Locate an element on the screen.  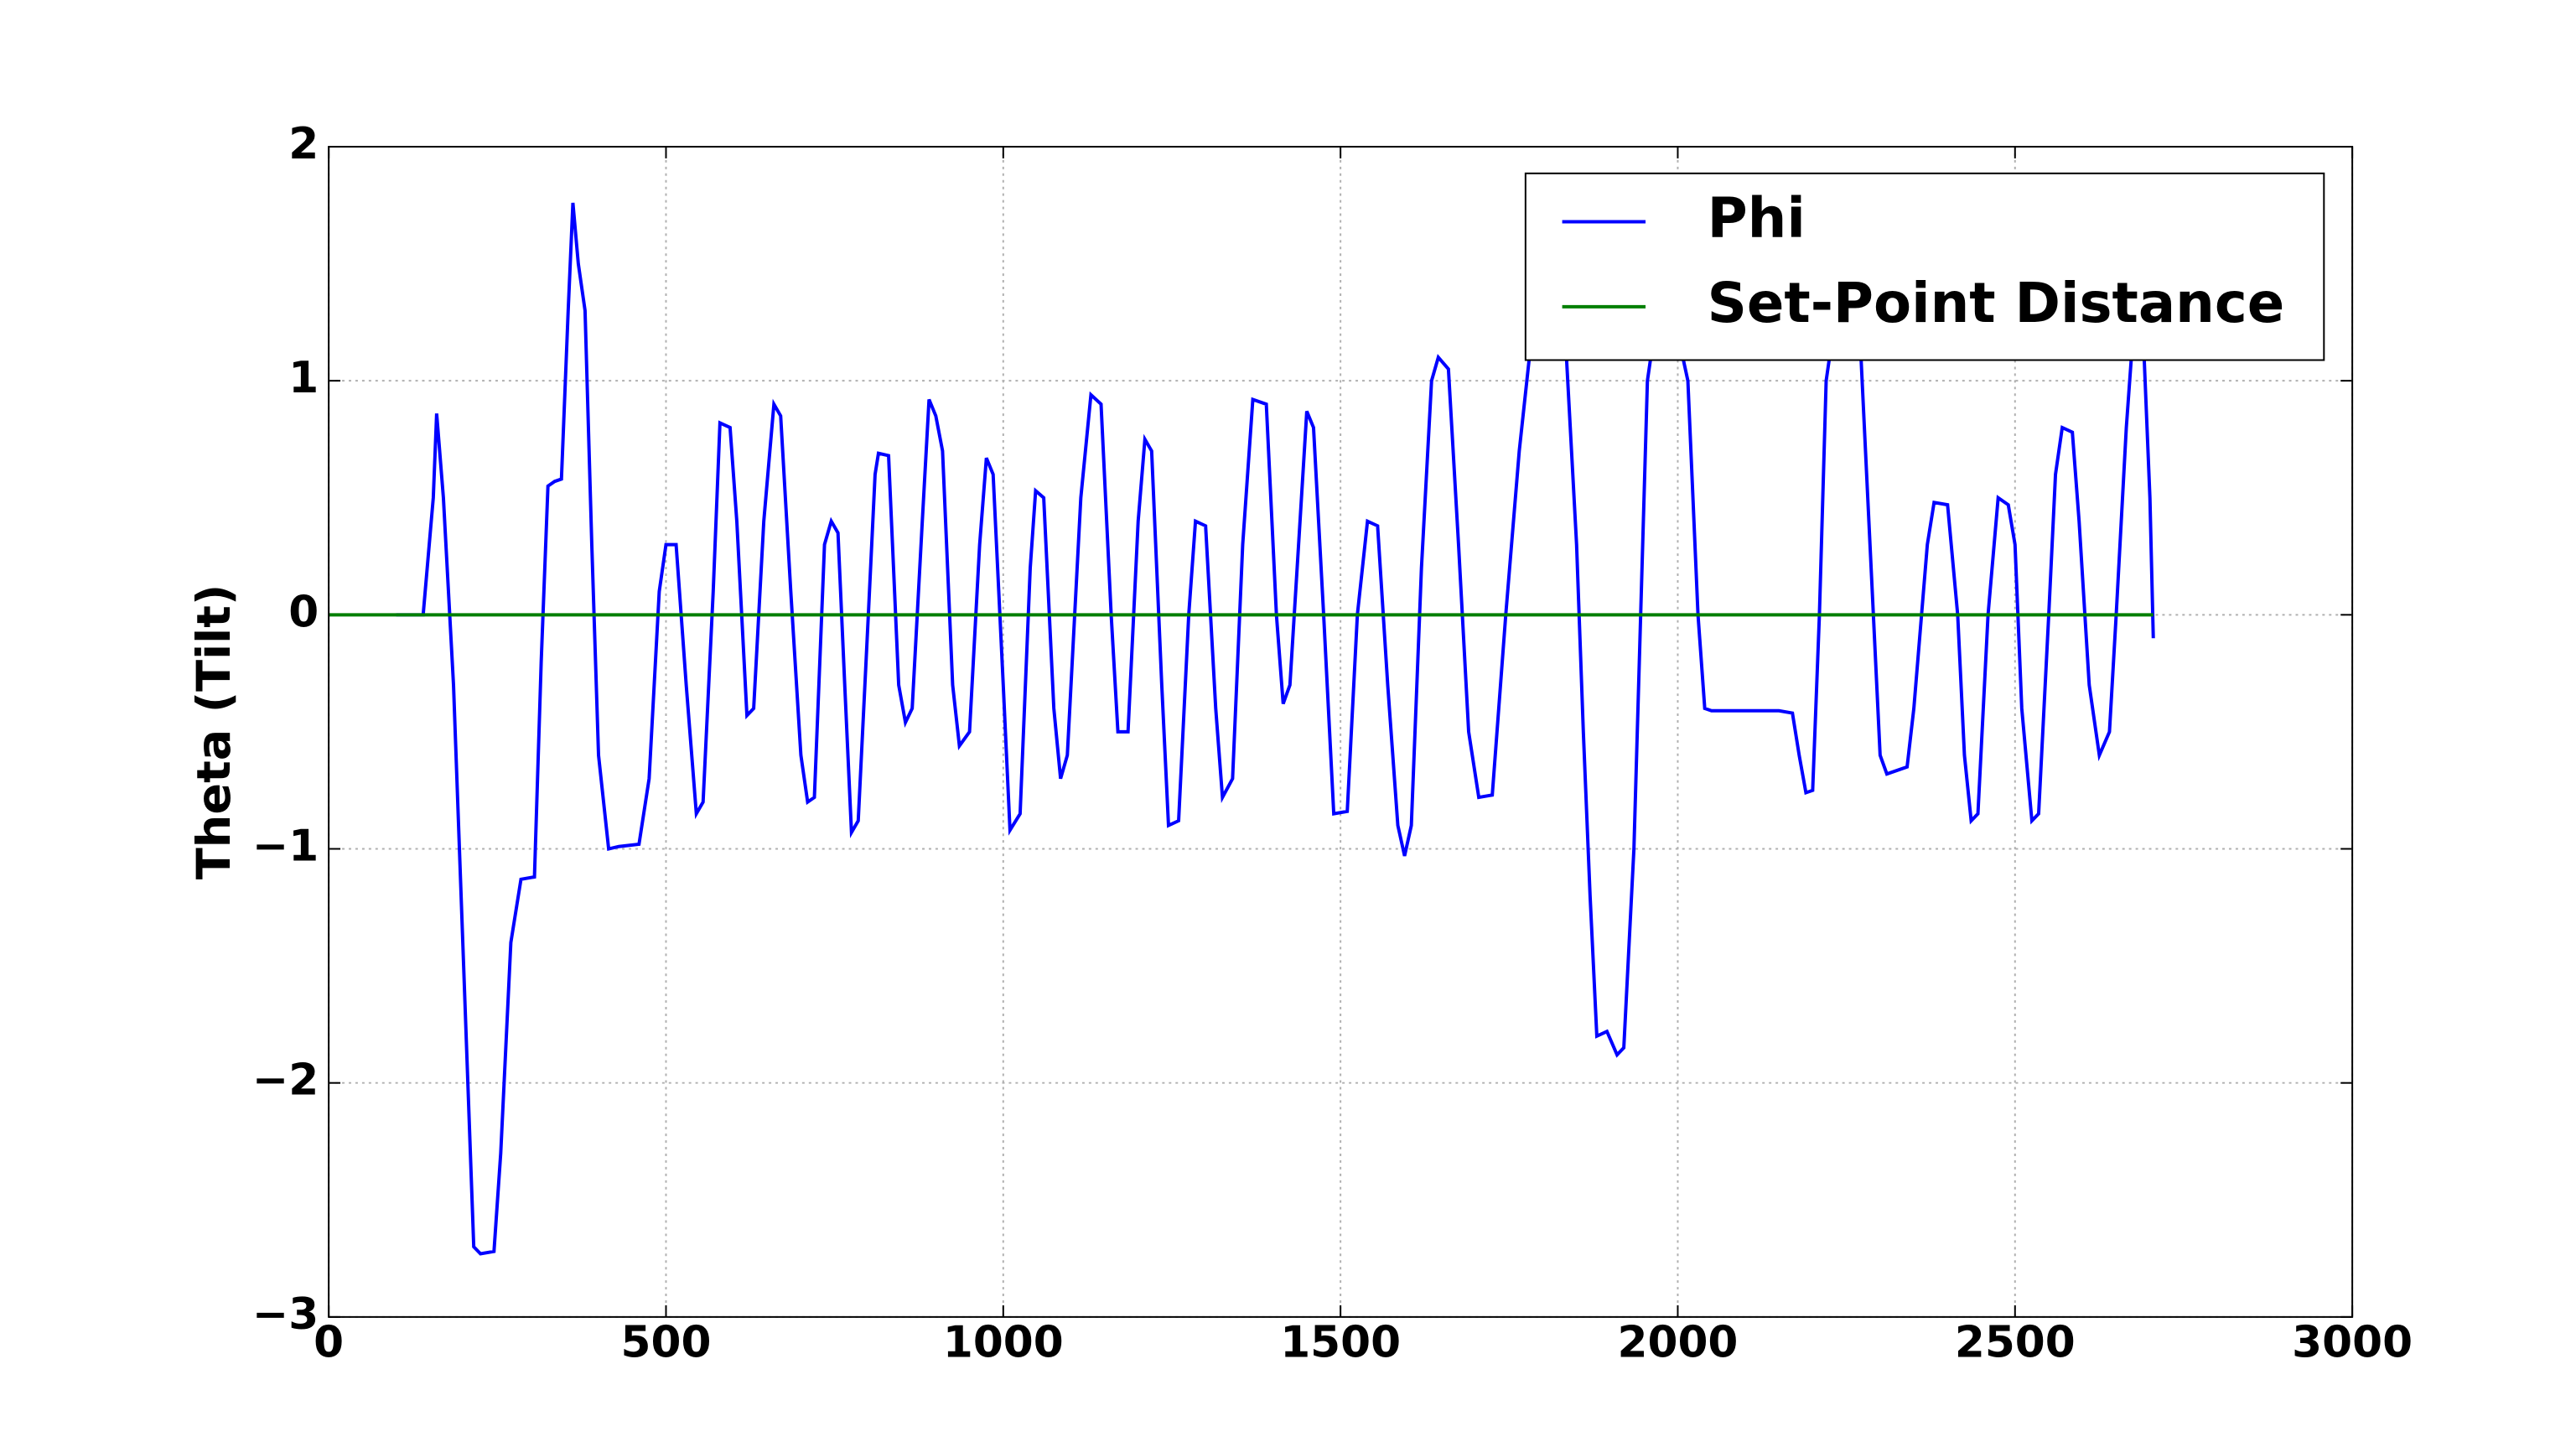
y-tick-label: 0 is located at coordinates (303, 612).